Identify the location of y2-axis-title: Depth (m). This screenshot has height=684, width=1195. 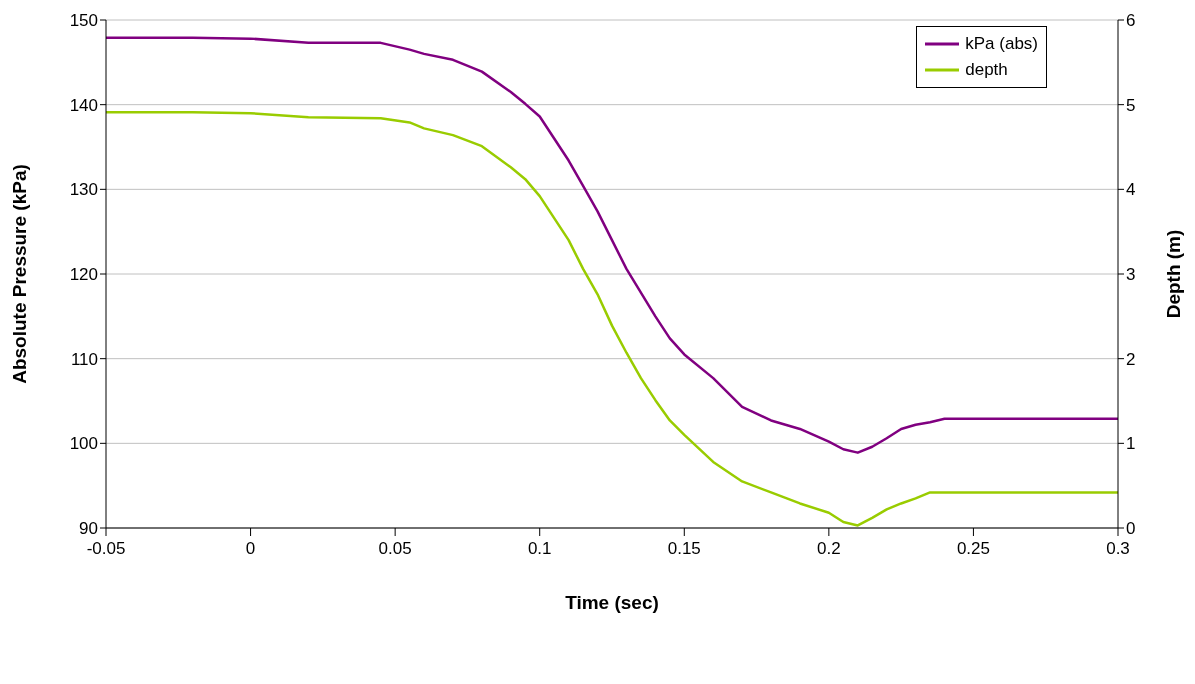
(1173, 274).